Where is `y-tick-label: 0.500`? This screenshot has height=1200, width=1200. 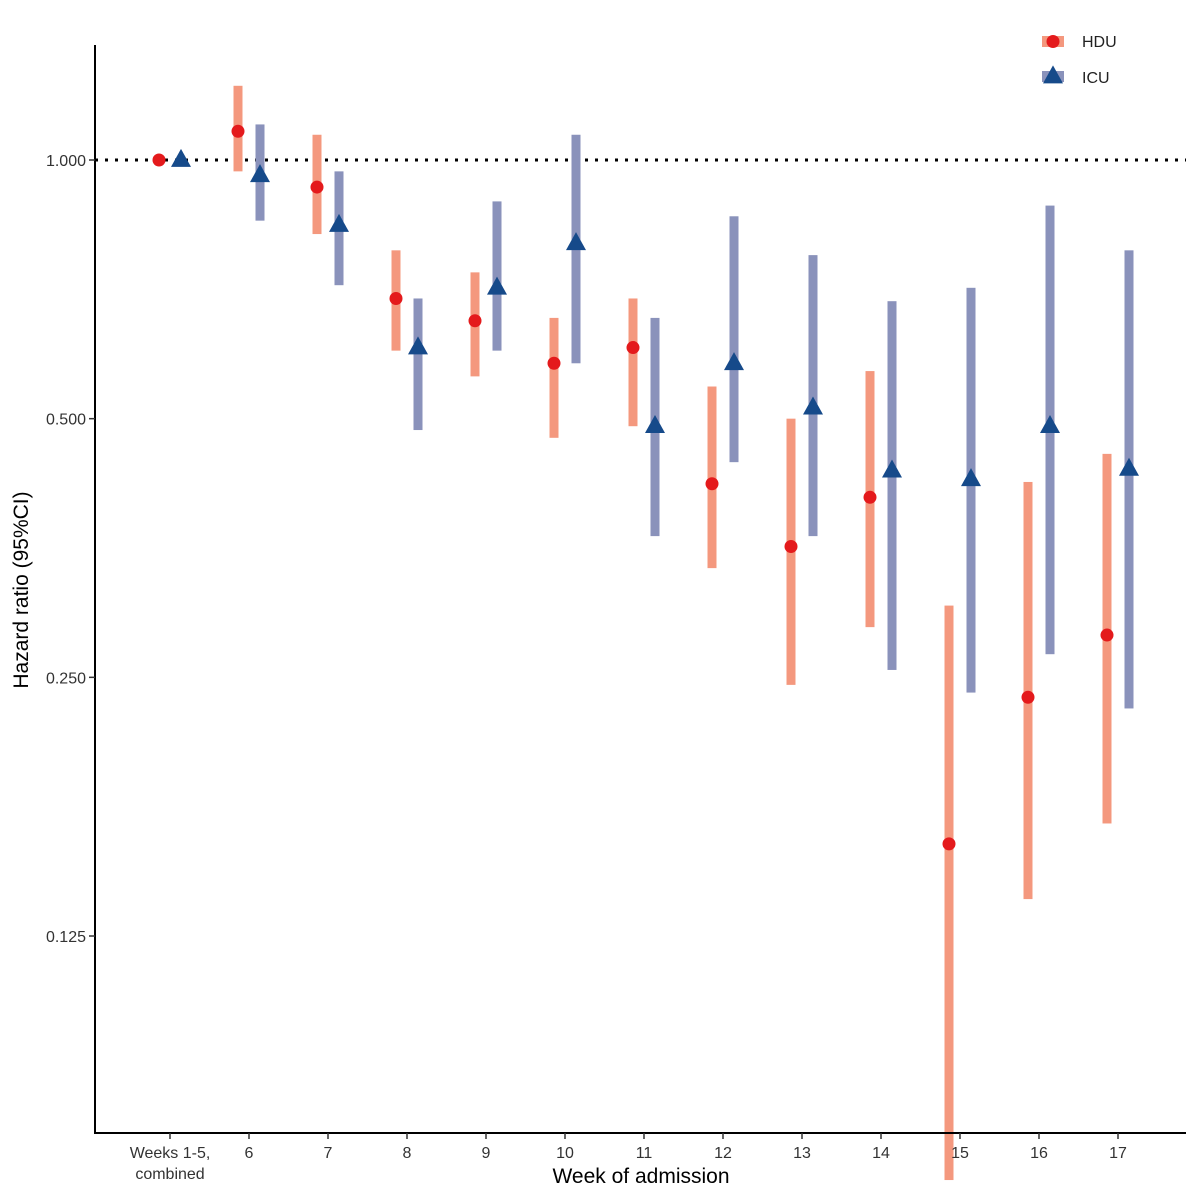
y-tick-label: 0.500 is located at coordinates (66, 420).